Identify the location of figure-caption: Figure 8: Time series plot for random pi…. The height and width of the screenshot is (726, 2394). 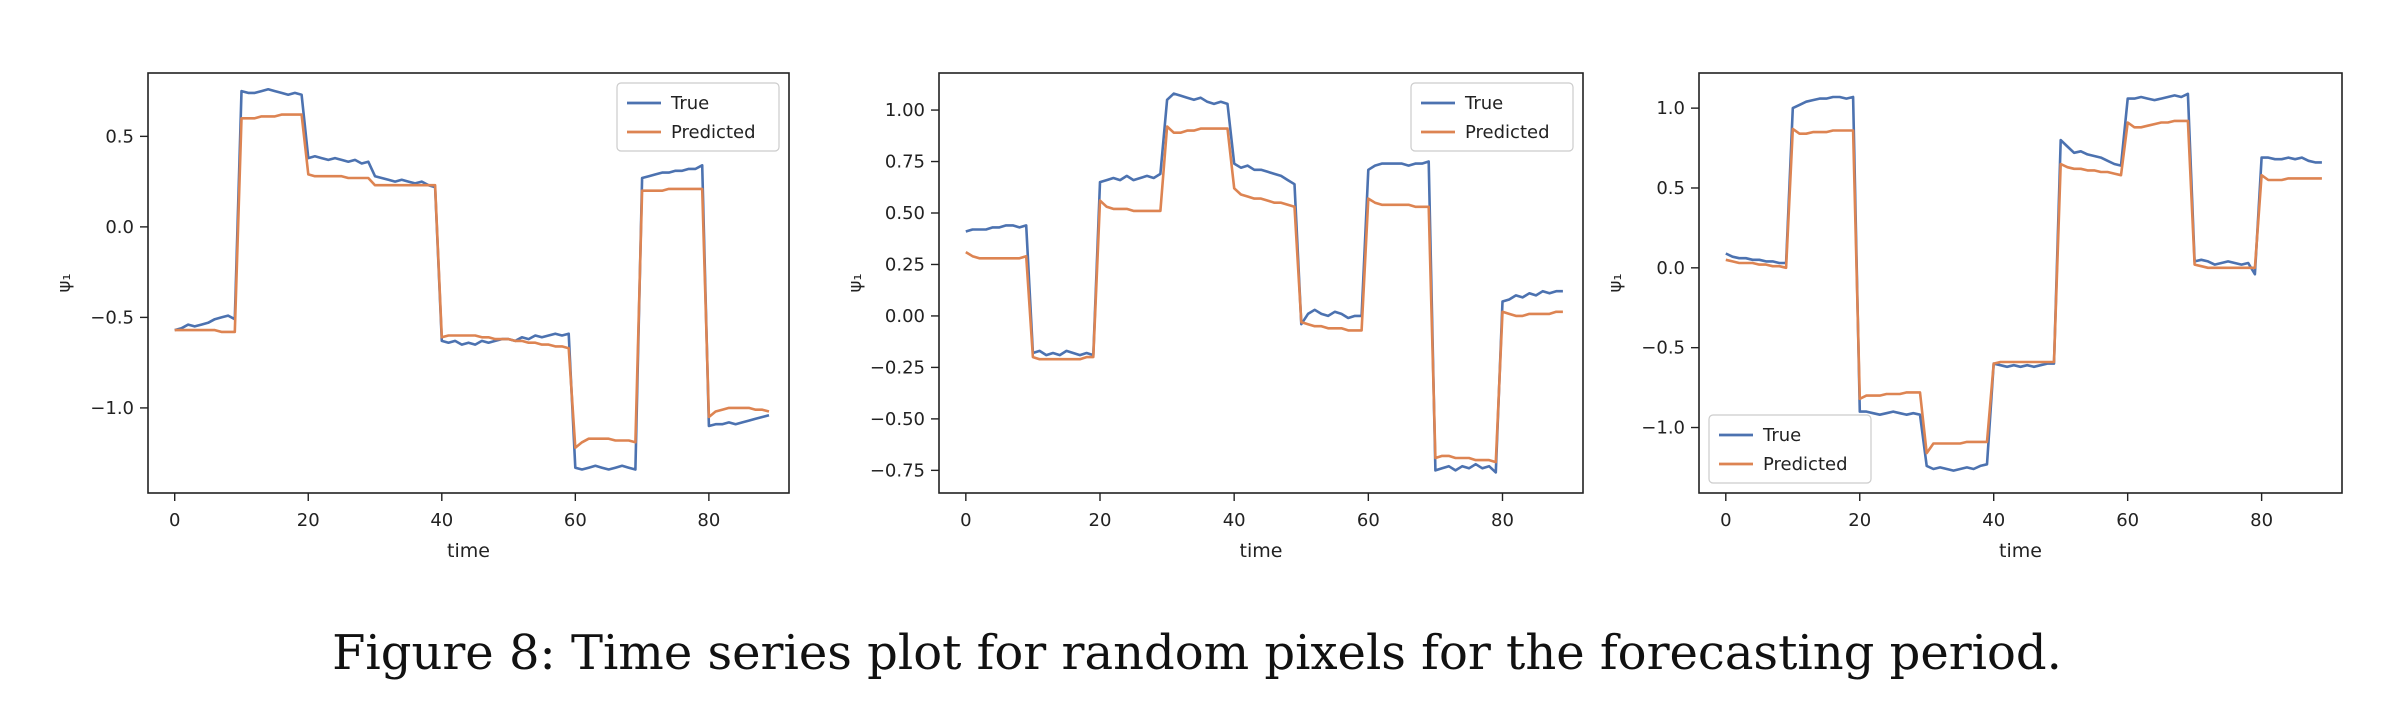
(1197, 653).